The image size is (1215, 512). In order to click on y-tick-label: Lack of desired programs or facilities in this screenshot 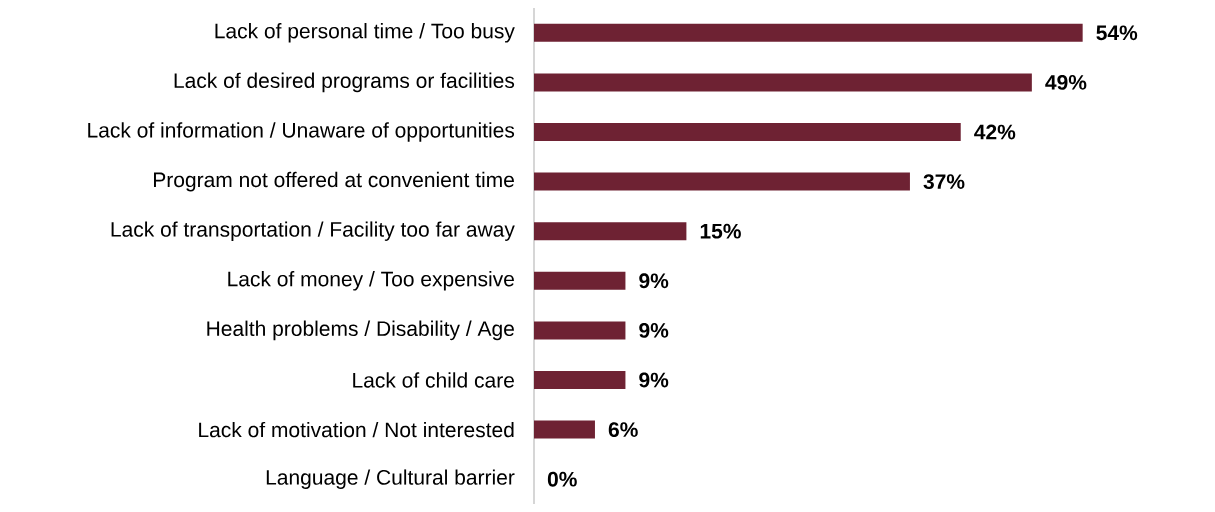, I will do `click(344, 82)`.